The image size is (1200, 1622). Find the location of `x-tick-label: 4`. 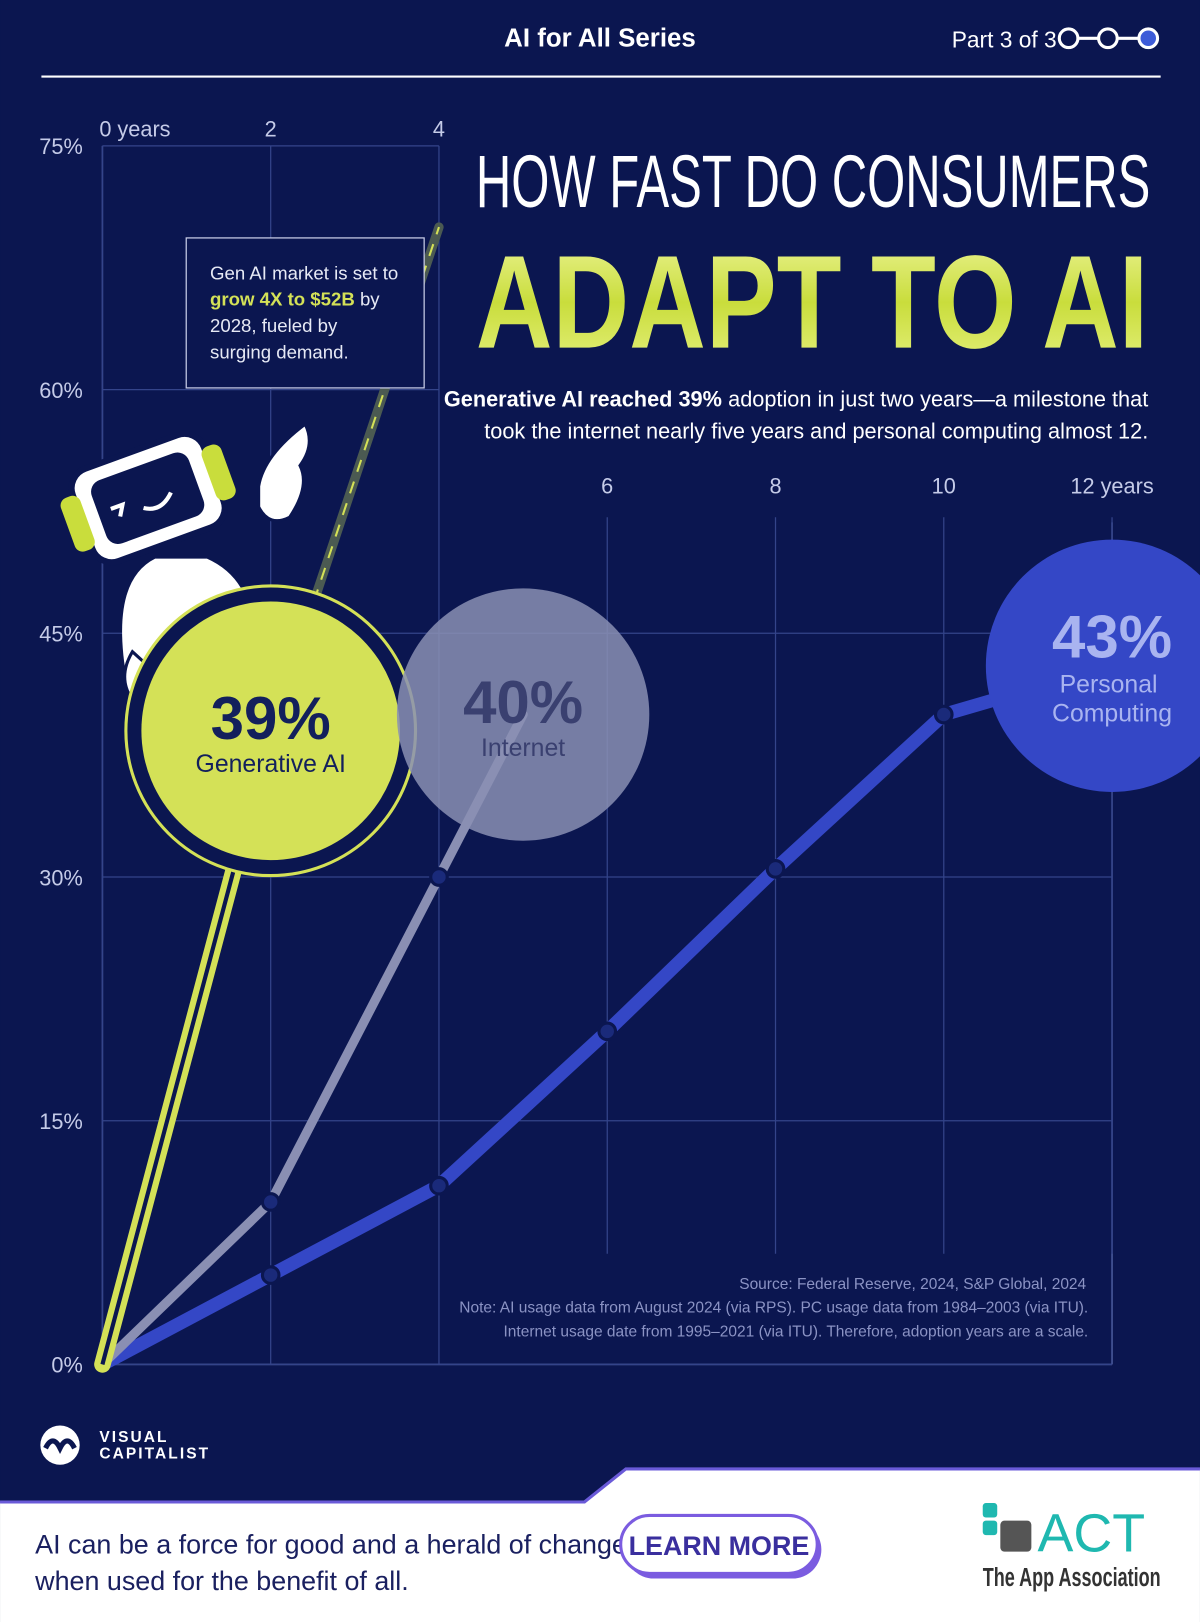

x-tick-label: 4 is located at coordinates (439, 129).